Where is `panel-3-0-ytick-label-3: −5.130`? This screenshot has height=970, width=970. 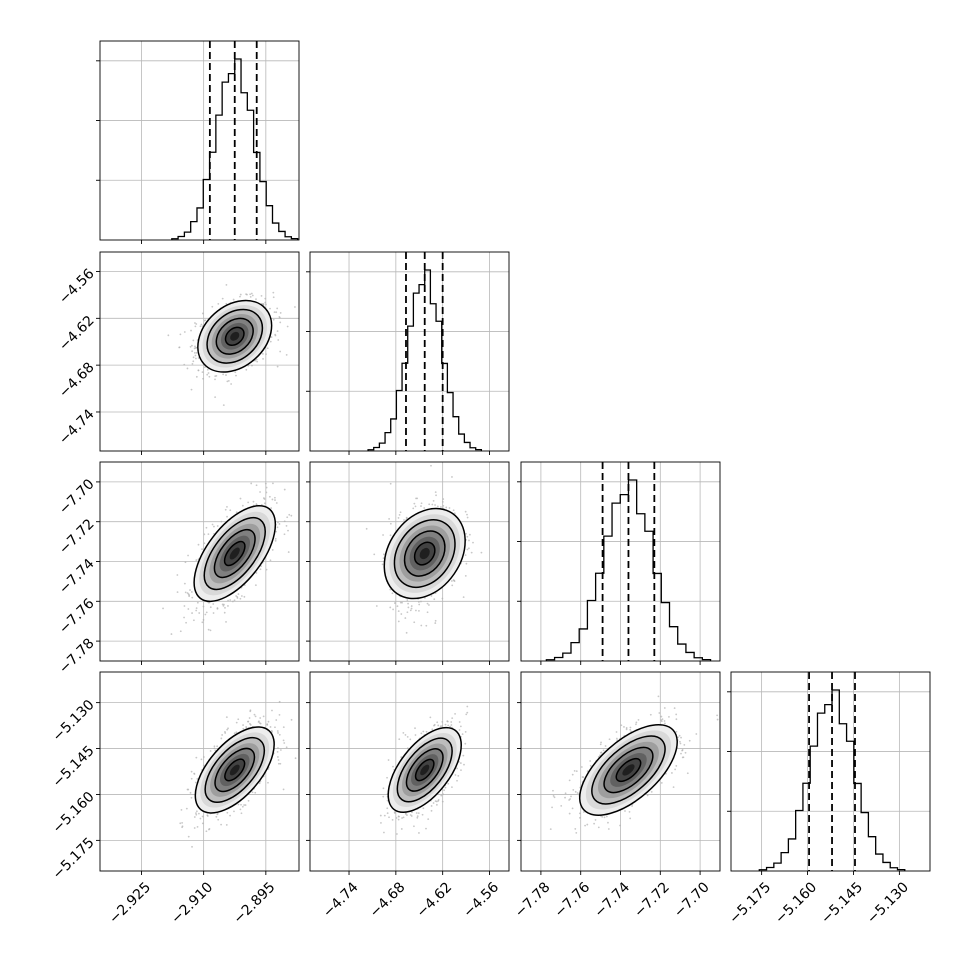 panel-3-0-ytick-label-3: −5.130 is located at coordinates (74, 721).